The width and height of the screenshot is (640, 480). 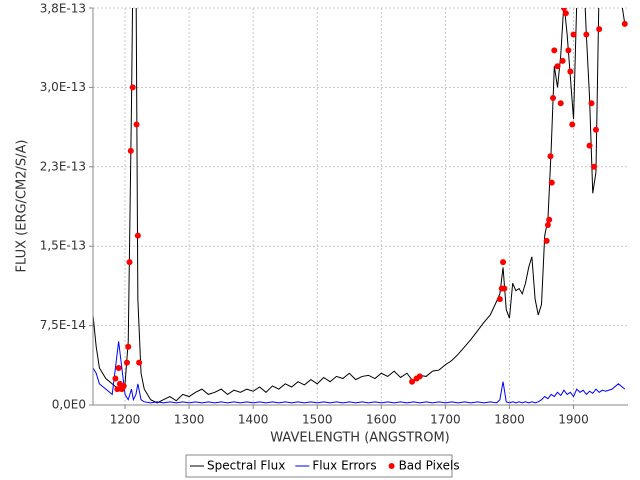 I want to click on y-tick-label: 0,0E0, so click(x=69, y=405).